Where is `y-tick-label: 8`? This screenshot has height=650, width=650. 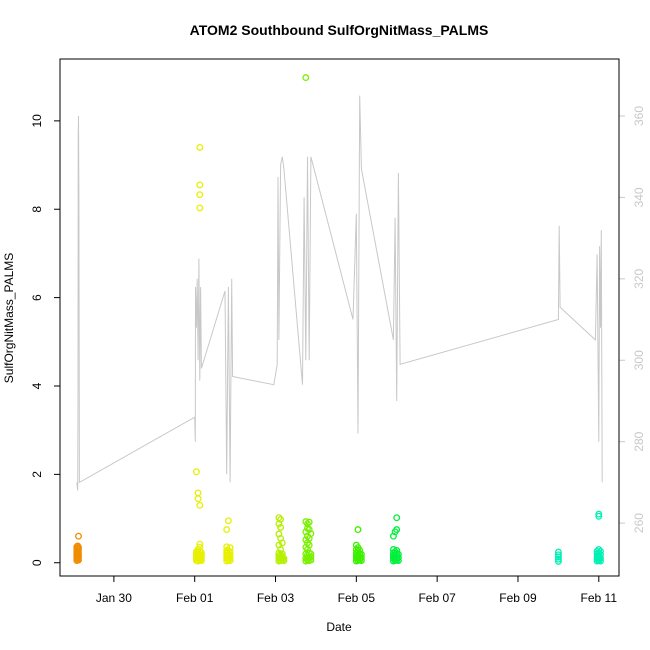 y-tick-label: 8 is located at coordinates (37, 209).